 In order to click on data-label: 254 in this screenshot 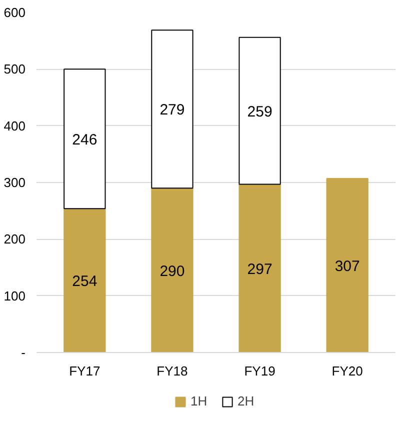, I will do `click(85, 281)`.